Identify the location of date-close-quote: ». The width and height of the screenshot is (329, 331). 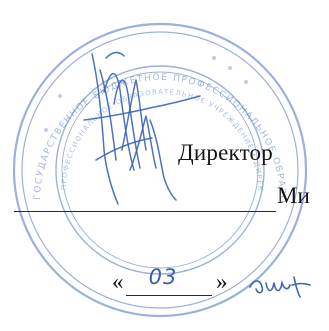
(222, 281).